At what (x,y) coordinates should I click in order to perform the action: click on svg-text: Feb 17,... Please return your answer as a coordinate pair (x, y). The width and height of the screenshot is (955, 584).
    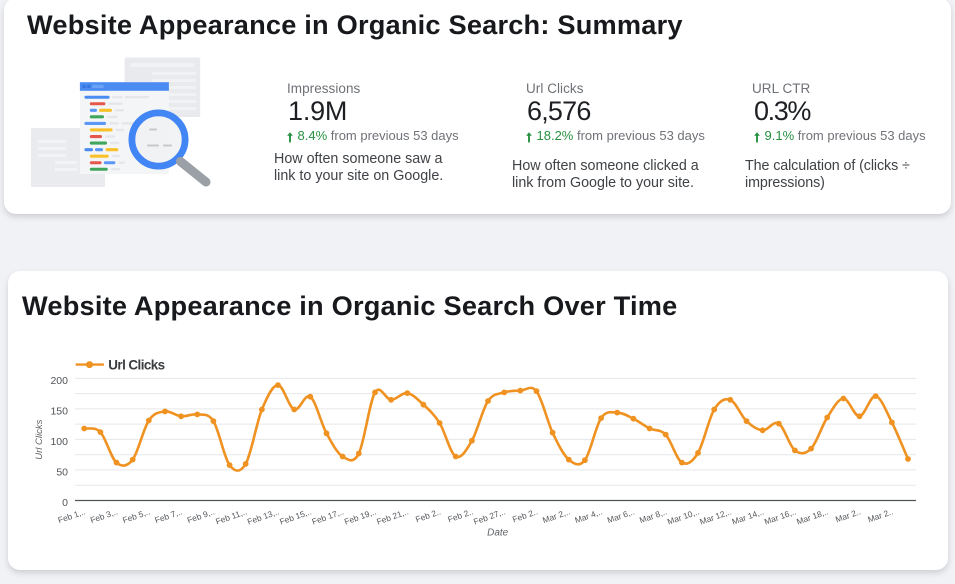
    Looking at the image, I should click on (328, 516).